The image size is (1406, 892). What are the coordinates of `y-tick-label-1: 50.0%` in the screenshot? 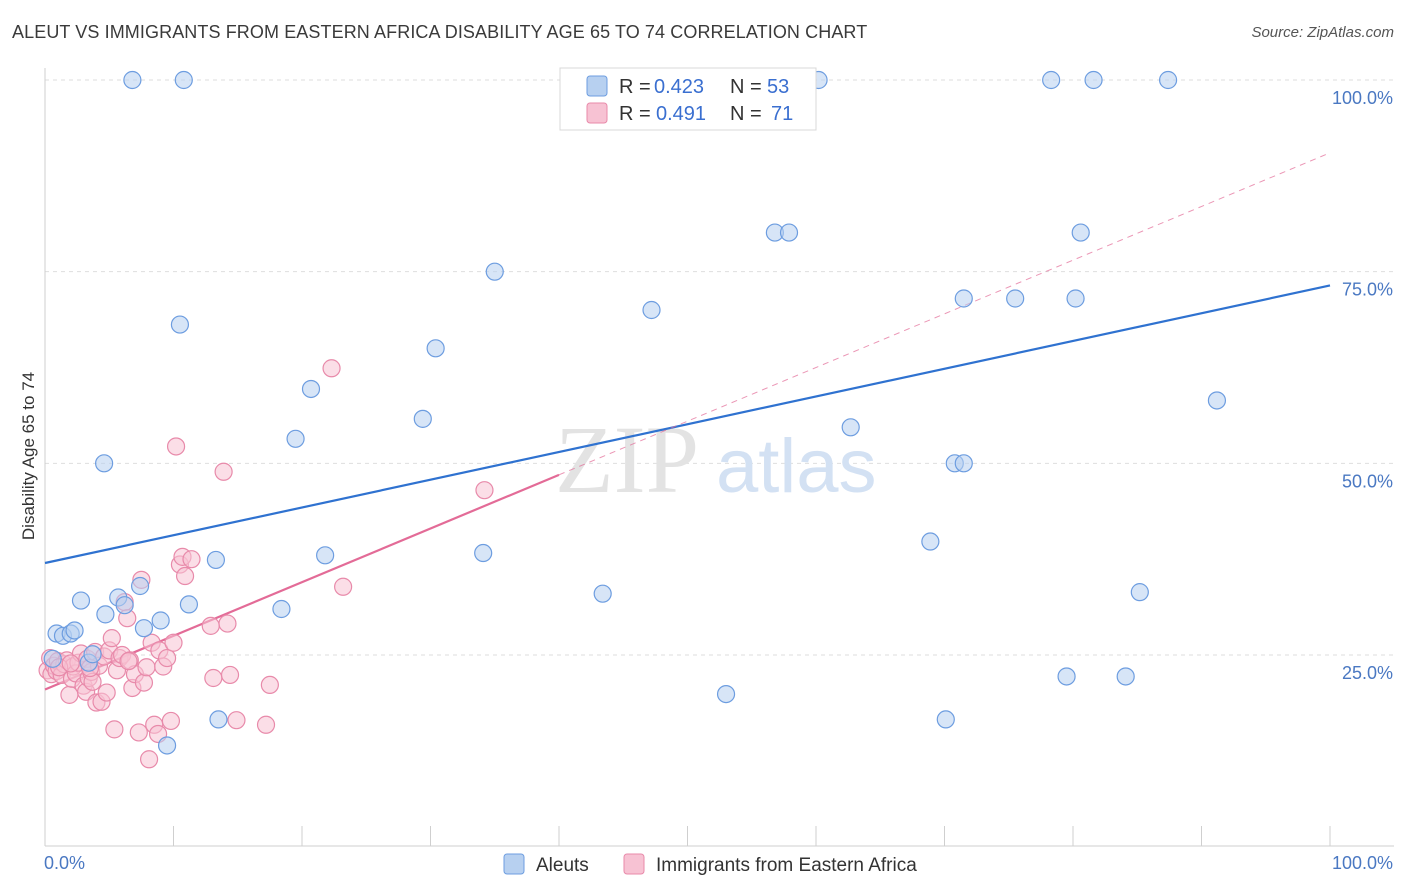 It's located at (1367, 481).